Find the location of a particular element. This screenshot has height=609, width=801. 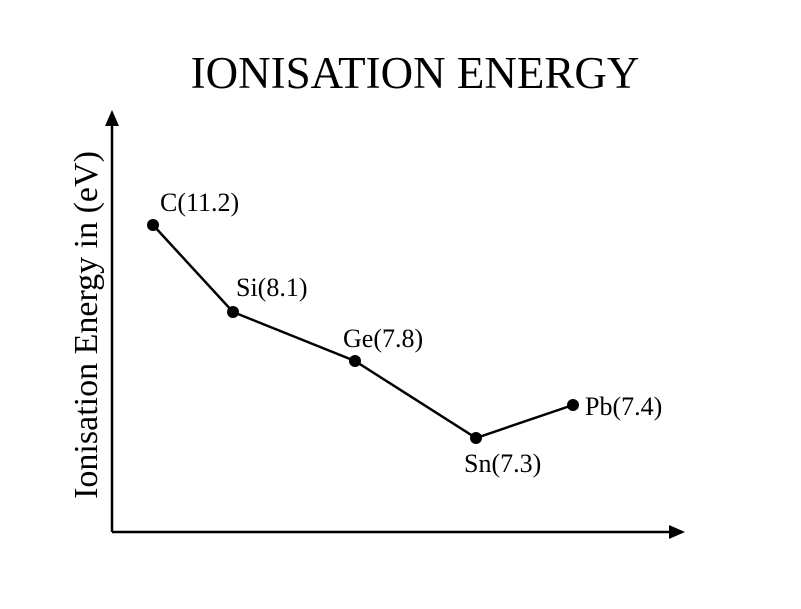

data-label-pb: Pb(7.4) is located at coordinates (623, 406).